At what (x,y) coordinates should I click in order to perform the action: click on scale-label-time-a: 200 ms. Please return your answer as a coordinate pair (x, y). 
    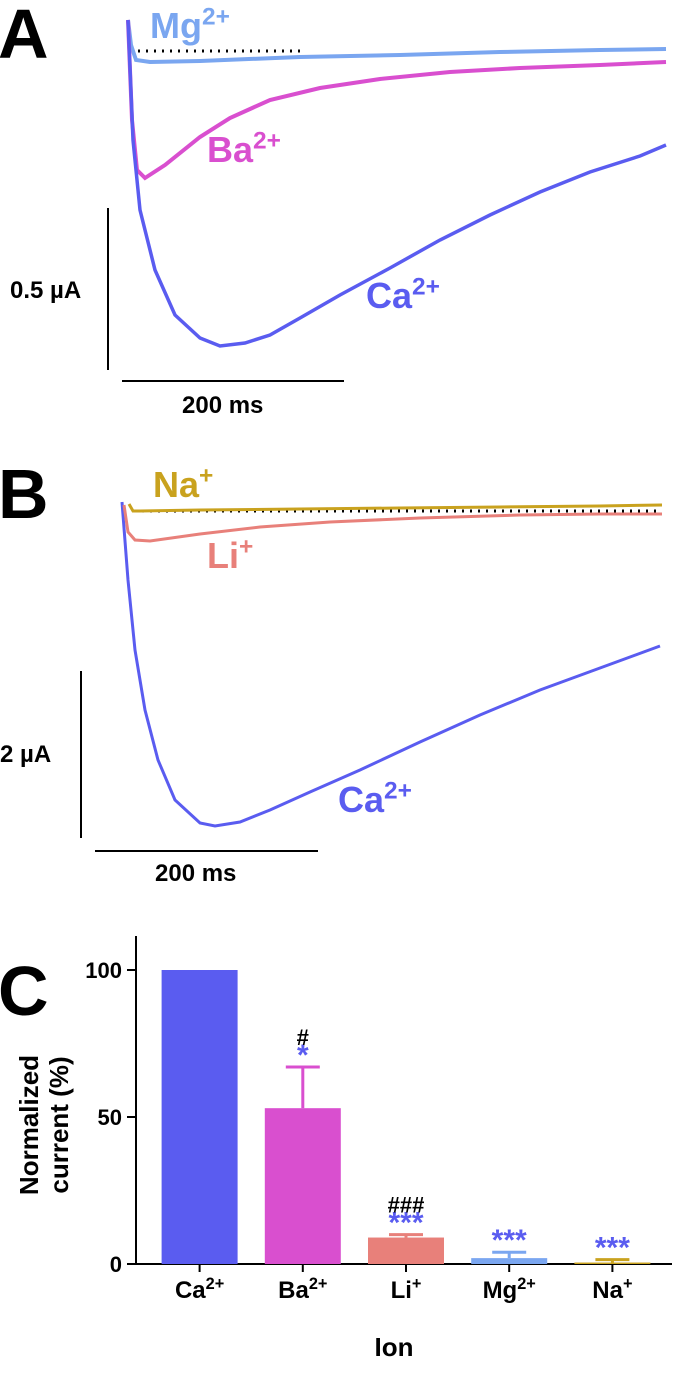
    Looking at the image, I should click on (222, 405).